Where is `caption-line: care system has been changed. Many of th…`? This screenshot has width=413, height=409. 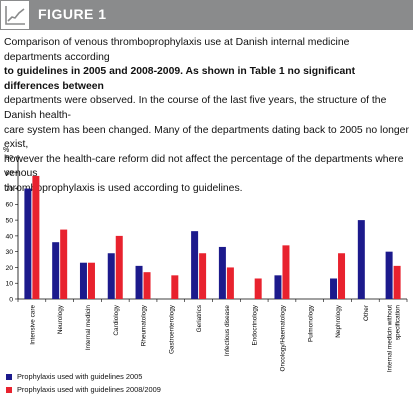
caption-line: care system has been changed. Many of th… is located at coordinates (206, 137).